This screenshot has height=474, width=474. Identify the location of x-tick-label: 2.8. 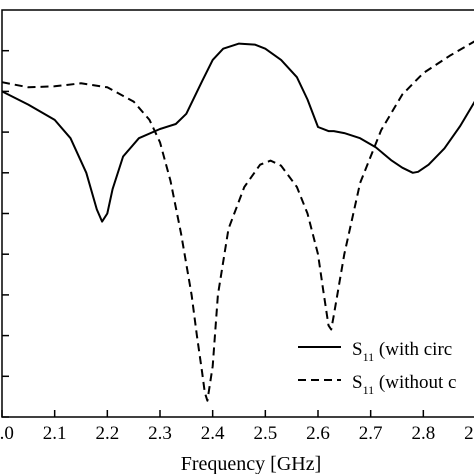
(423, 433).